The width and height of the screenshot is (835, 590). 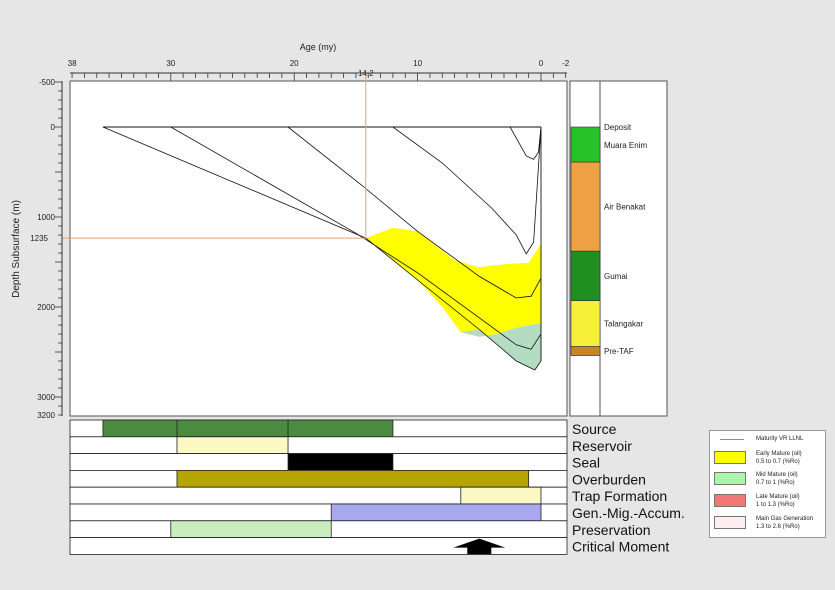 I want to click on event-label: Critical Moment, so click(x=620, y=547).